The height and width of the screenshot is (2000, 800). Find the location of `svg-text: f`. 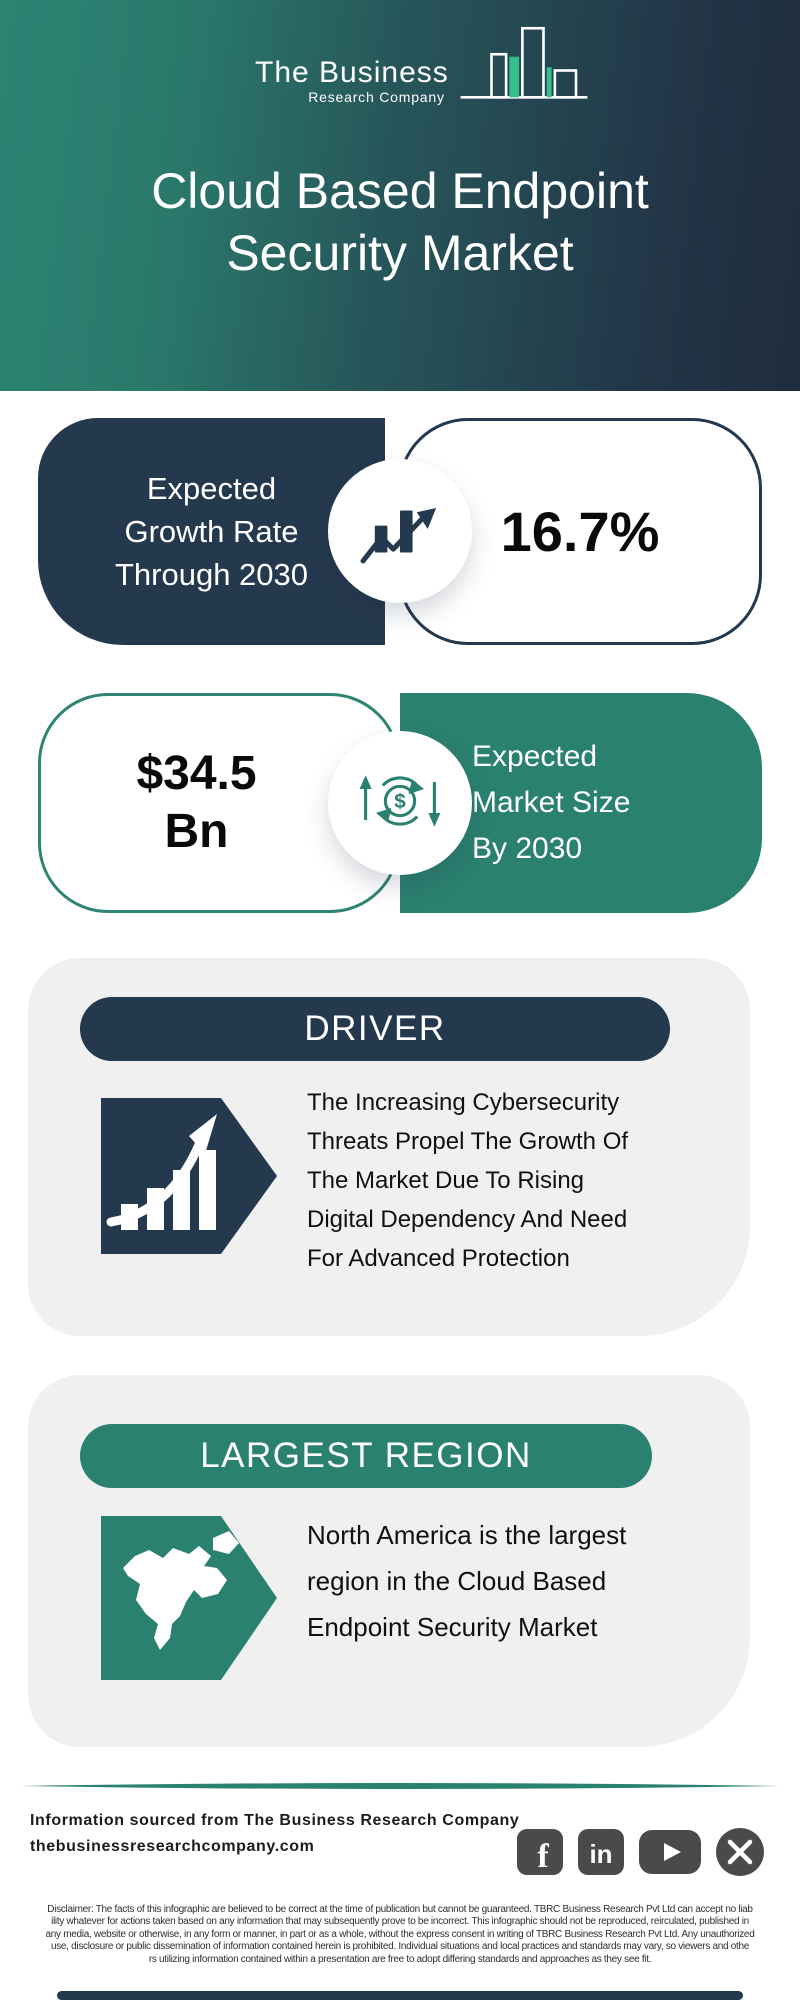

svg-text: f is located at coordinates (543, 1856).